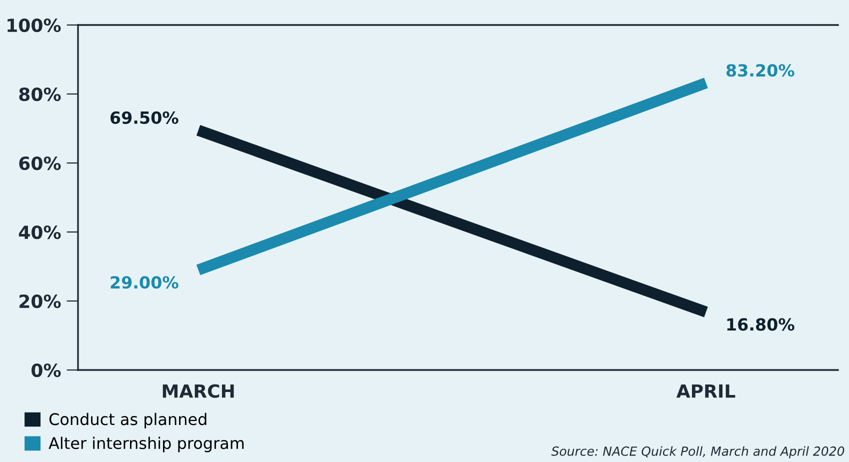  Describe the element at coordinates (697, 452) in the screenshot. I see `source-note: Source: NACE Quick Poll, March and April 2020` at that location.